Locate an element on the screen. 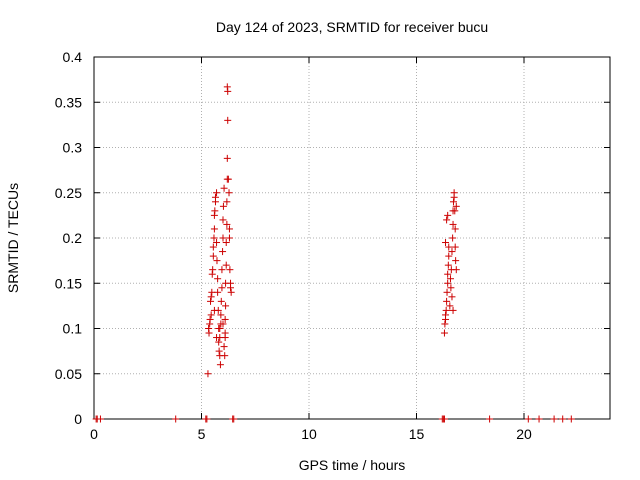  y-tick-label: 0.1 is located at coordinates (73, 329).